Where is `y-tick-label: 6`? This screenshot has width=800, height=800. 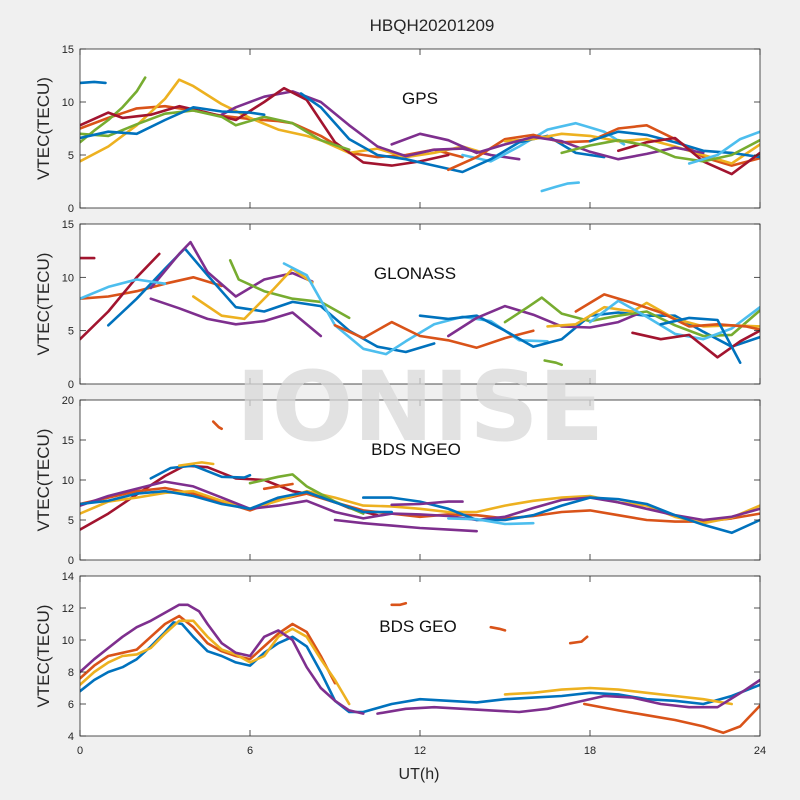
y-tick-label: 6 is located at coordinates (71, 705).